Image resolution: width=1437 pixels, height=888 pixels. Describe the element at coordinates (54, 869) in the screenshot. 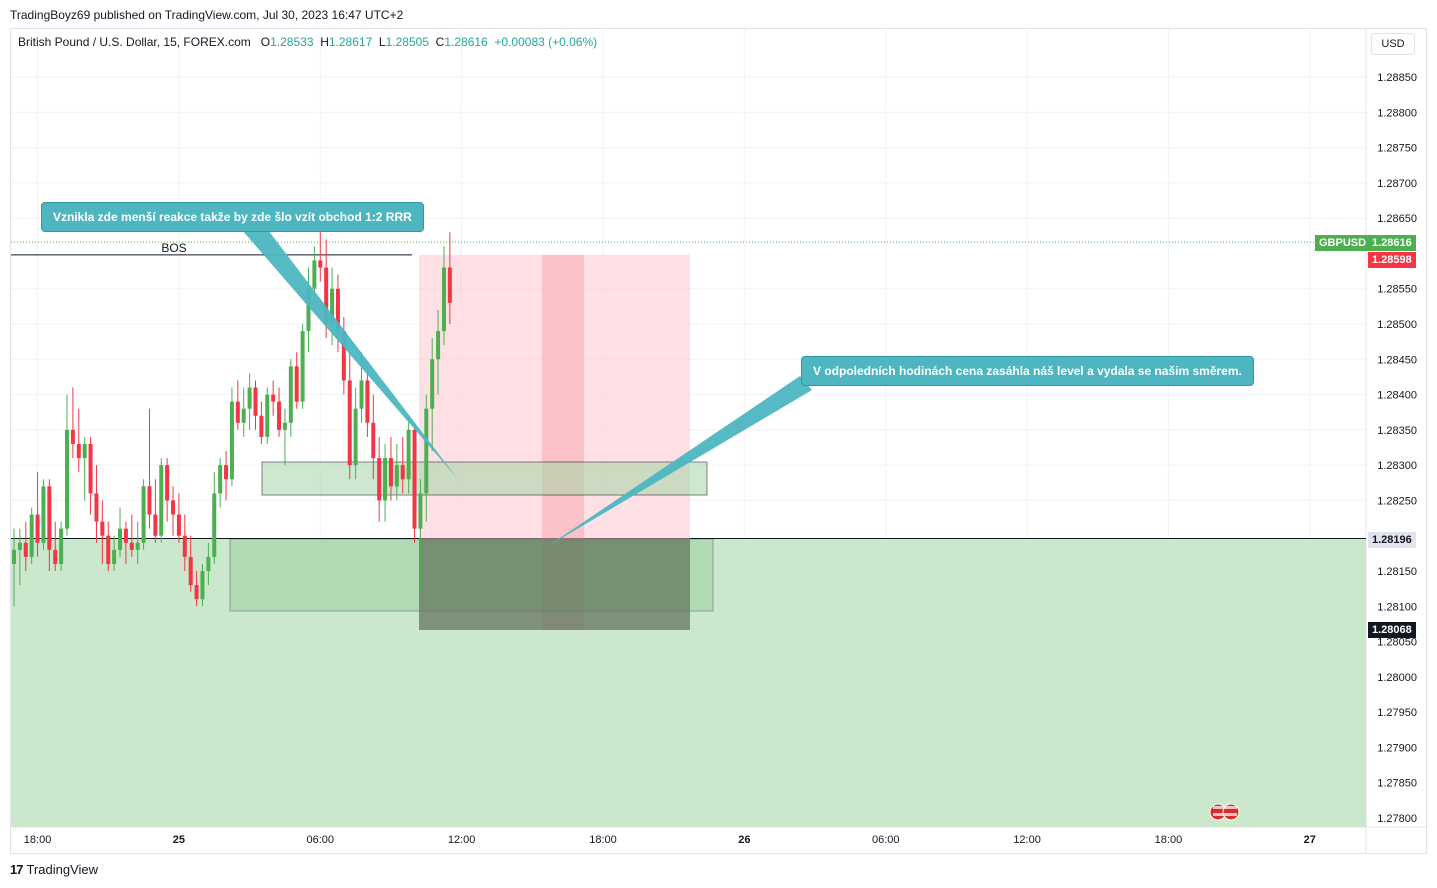

I see `footer-brand: 17 TradingView` at that location.